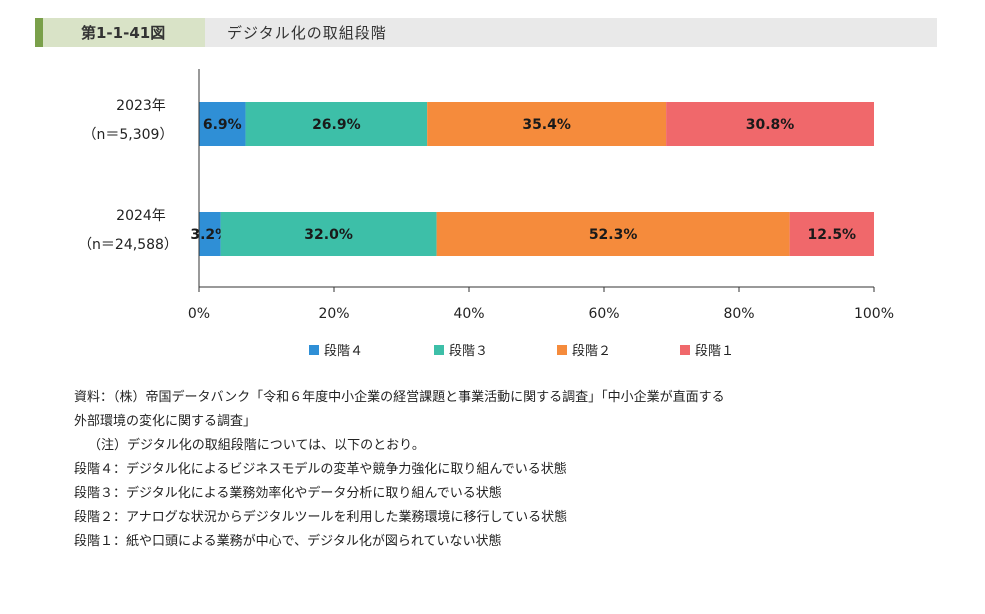 The image size is (985, 614). I want to click on category-n-label: （n＝24,588）, so click(128, 245).